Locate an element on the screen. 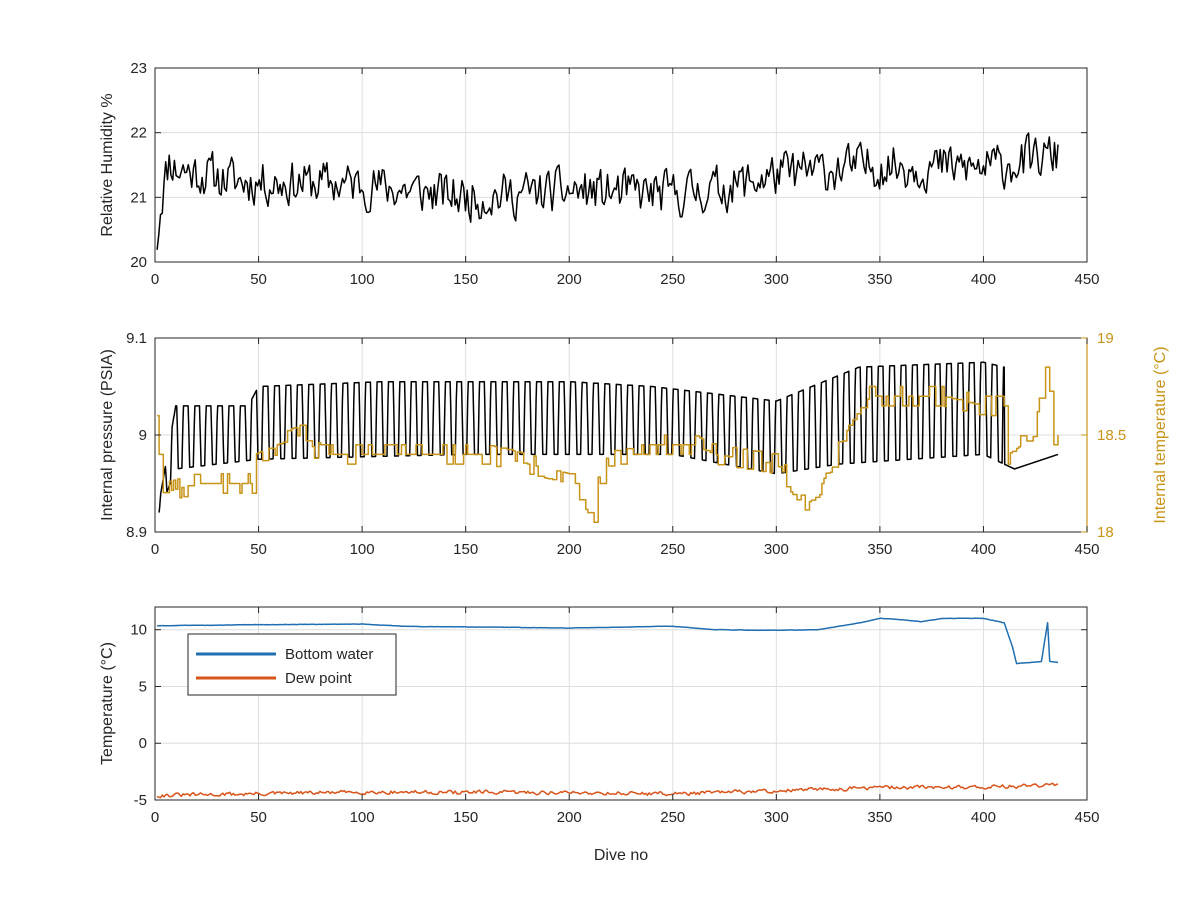 Image resolution: width=1200 pixels, height=900 pixels. y-tick-label: 23 is located at coordinates (138, 68).